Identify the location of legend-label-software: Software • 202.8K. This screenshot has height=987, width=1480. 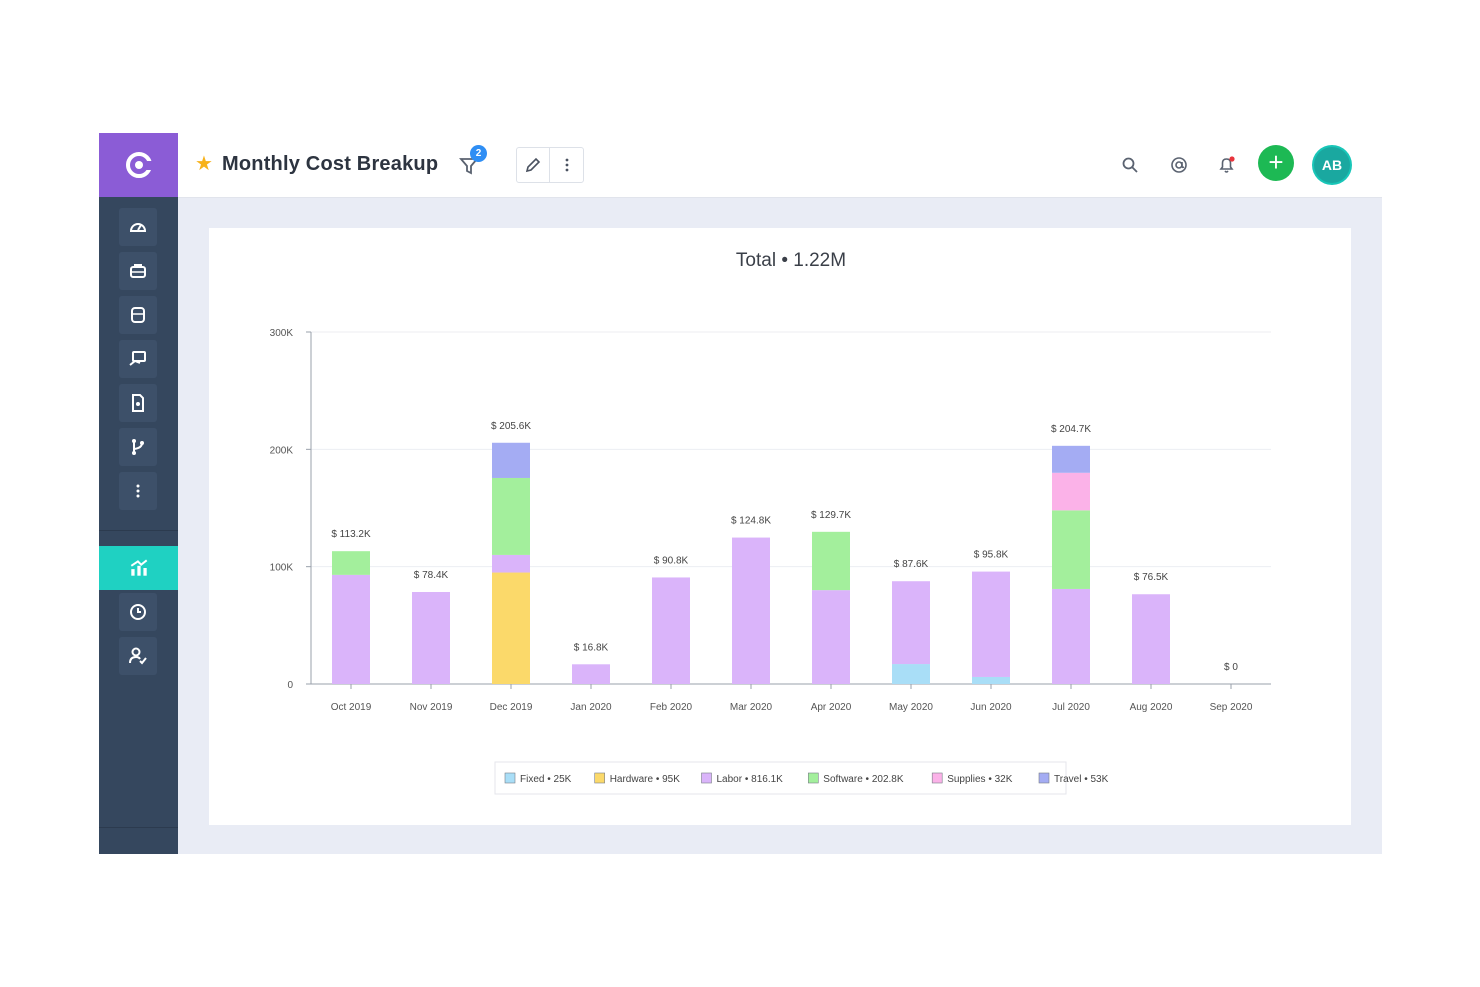
(863, 779).